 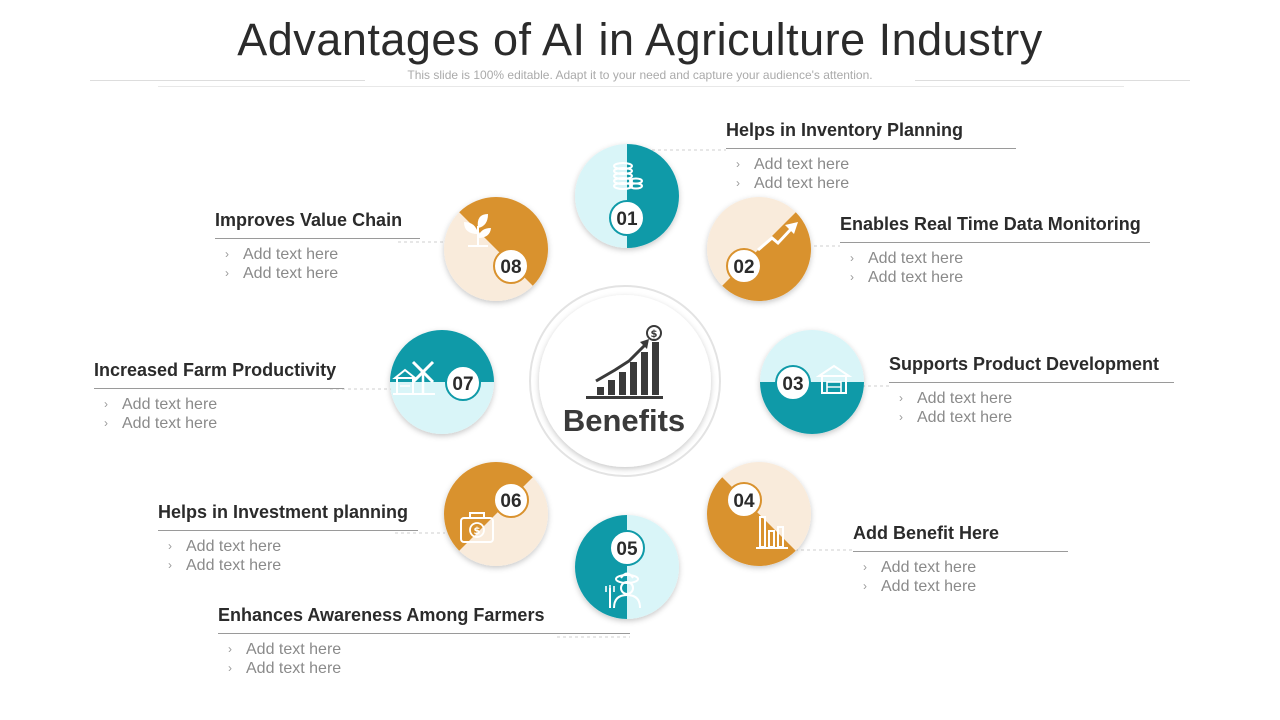 I want to click on title-rule-left, so click(x=227, y=80).